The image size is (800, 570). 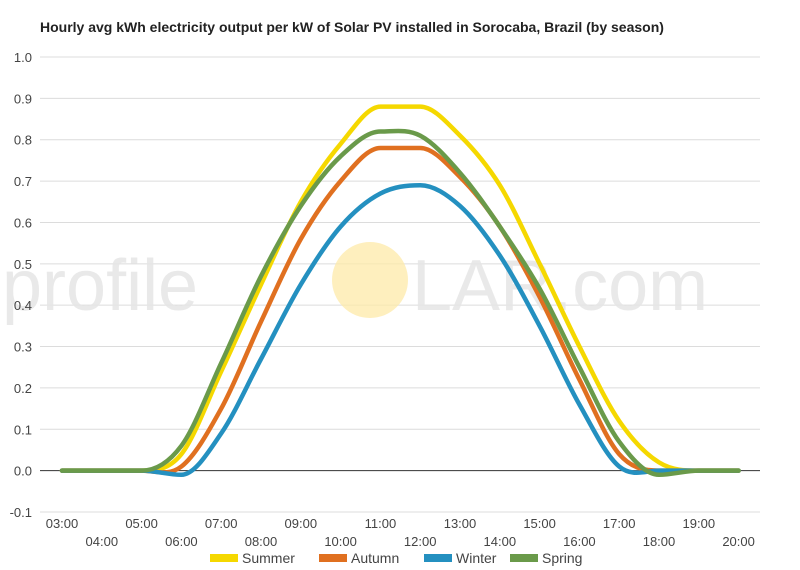 I want to click on y-tick-label: 0.5, so click(x=23, y=264).